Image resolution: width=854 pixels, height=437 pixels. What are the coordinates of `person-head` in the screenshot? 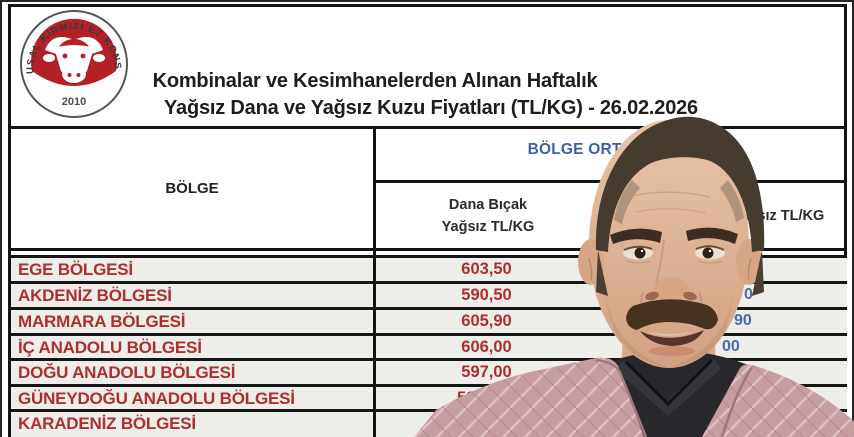 It's located at (671, 242).